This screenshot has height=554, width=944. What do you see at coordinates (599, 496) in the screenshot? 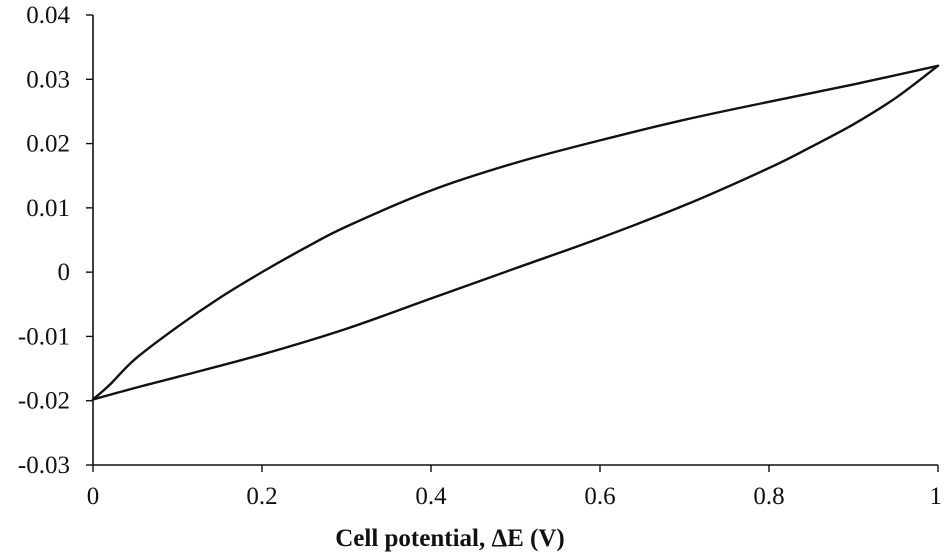
I see `x-tick-label: 0.6` at bounding box center [599, 496].